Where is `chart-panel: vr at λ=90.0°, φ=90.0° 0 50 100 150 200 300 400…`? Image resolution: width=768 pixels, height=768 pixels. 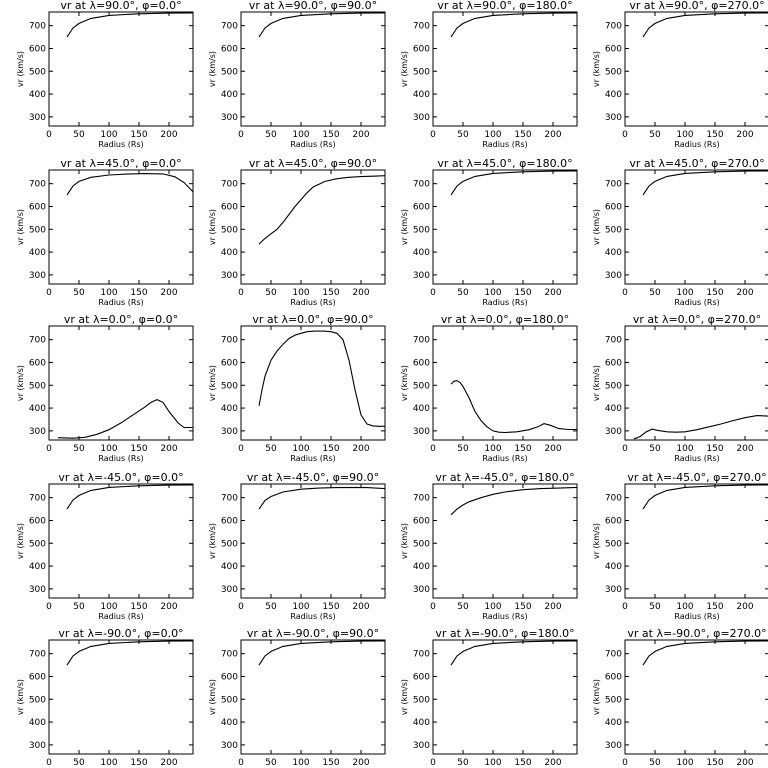
chart-panel: vr at λ=90.0°, φ=90.0° 0 50 100 150 200 300 400… is located at coordinates (297, 74).